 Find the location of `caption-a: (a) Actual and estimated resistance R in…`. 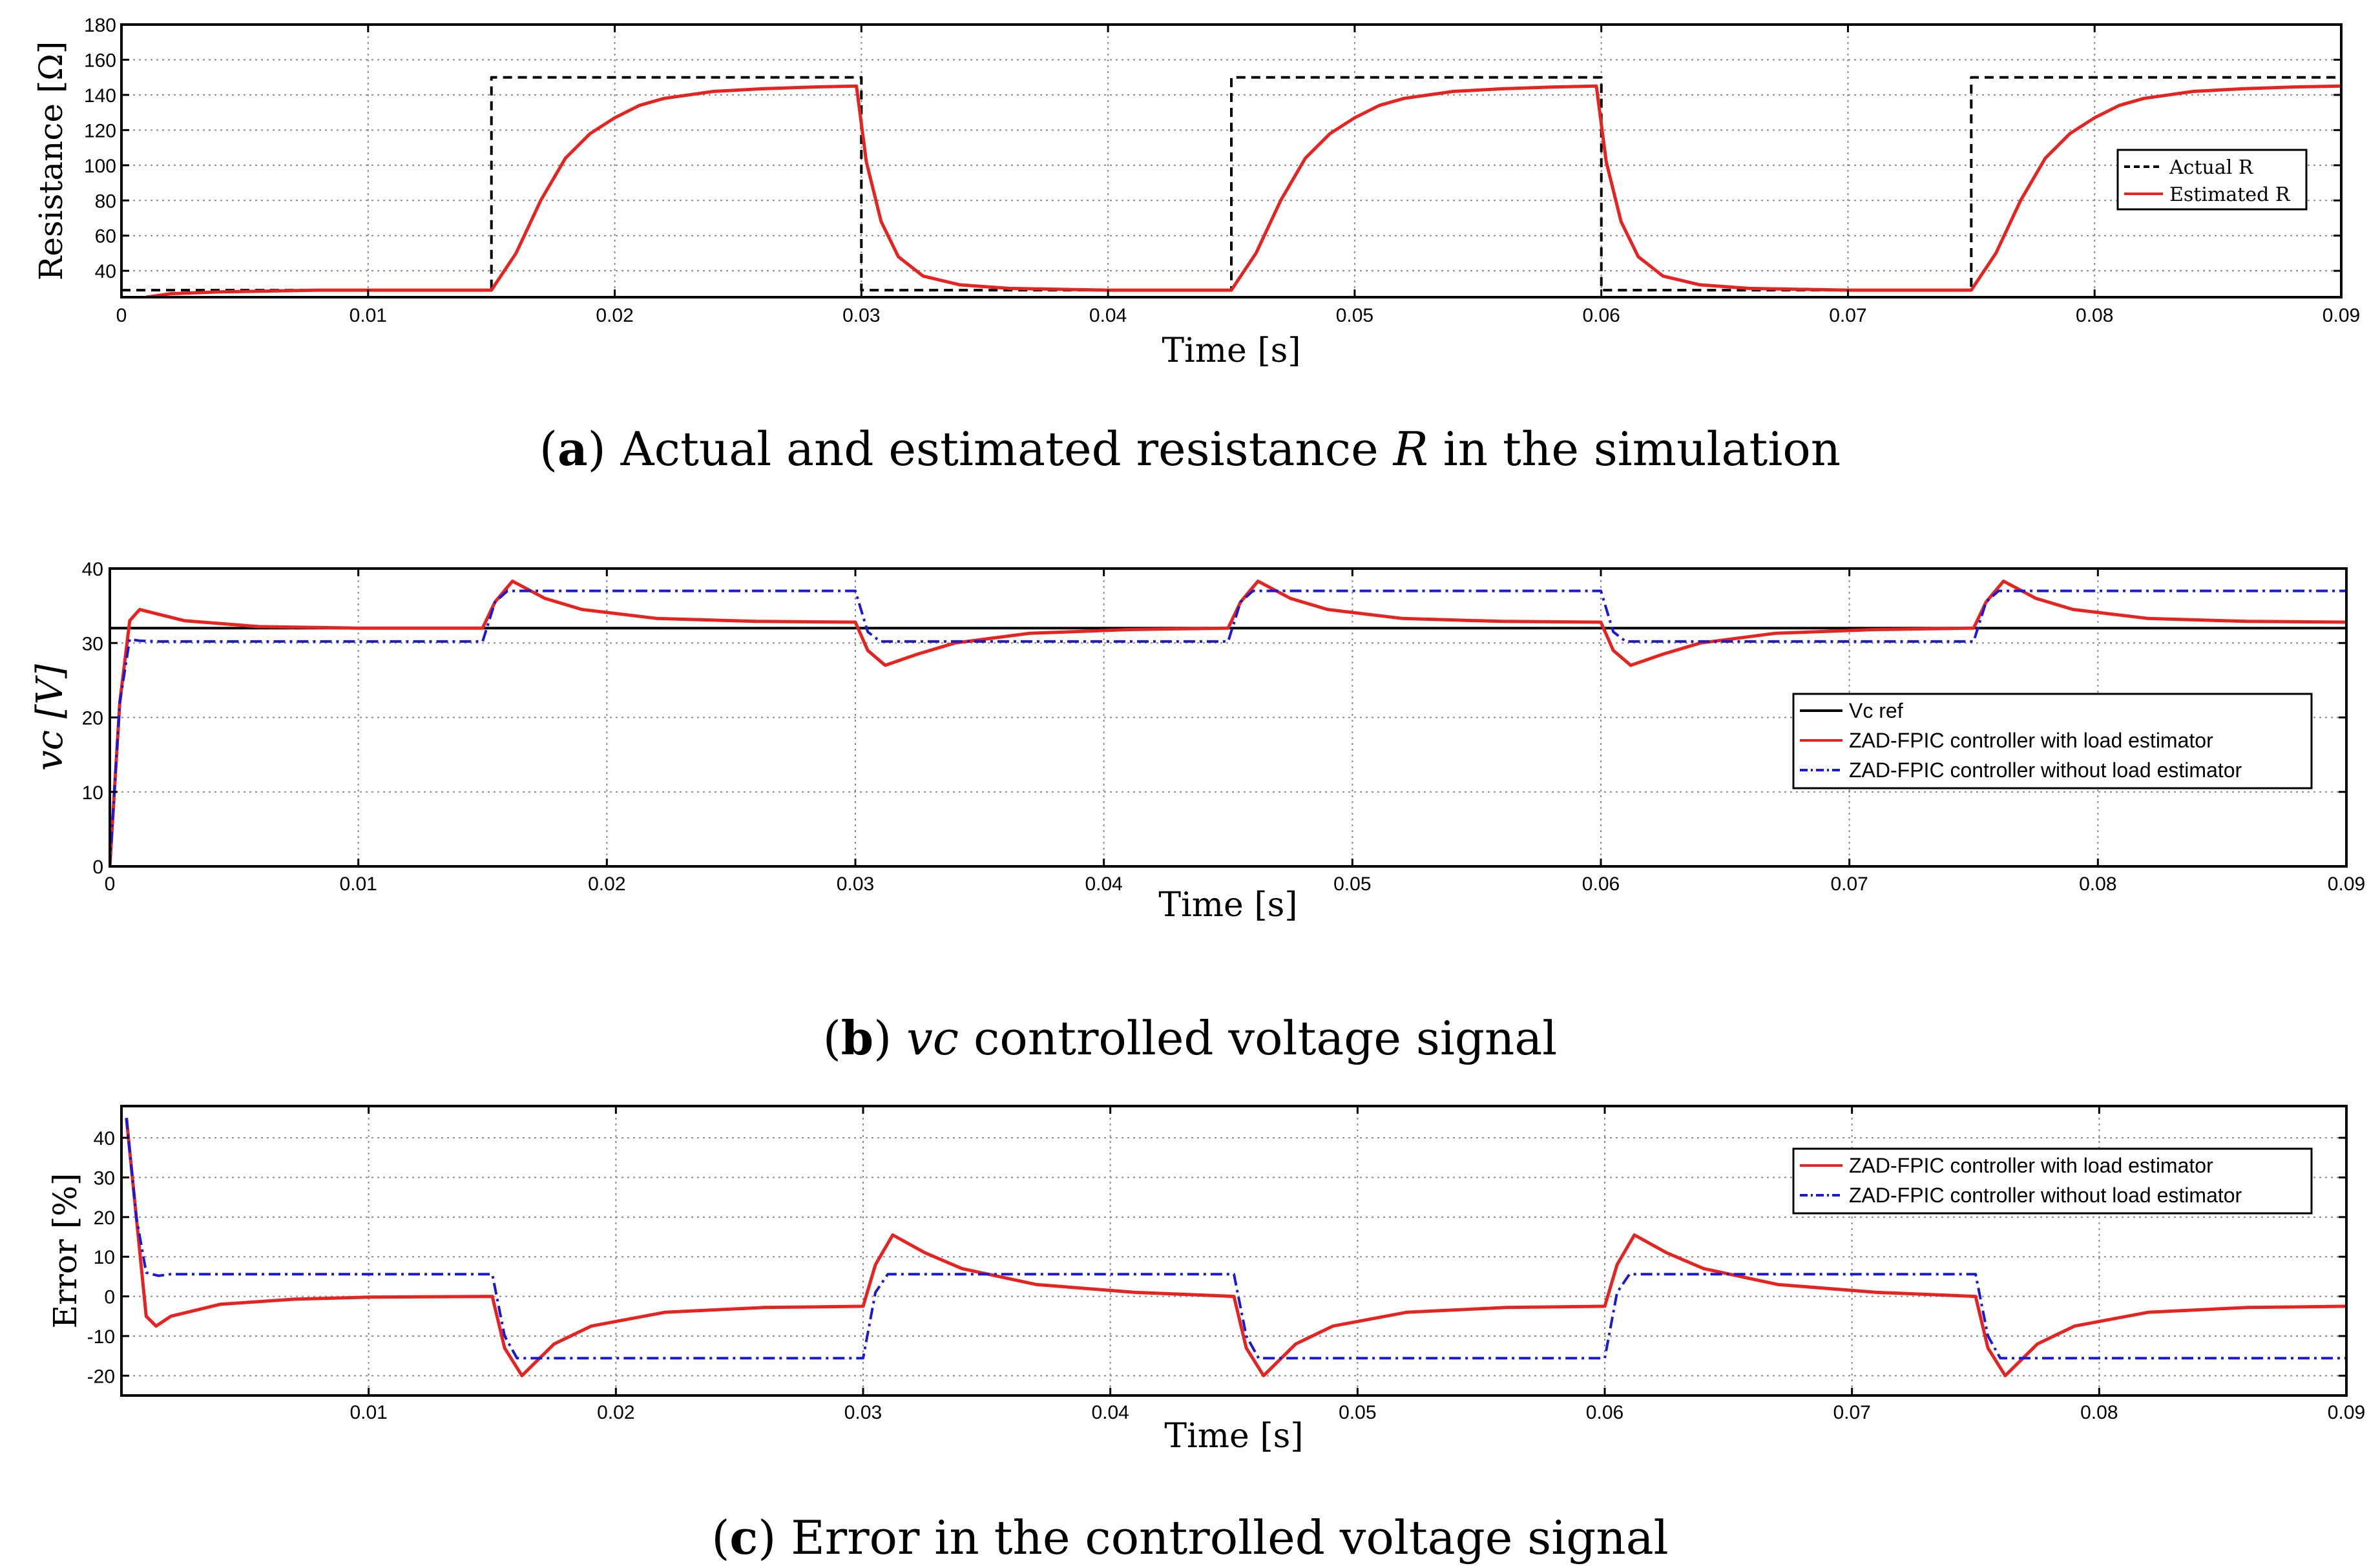

caption-a: (a) Actual and estimated resistance R in… is located at coordinates (1190, 448).